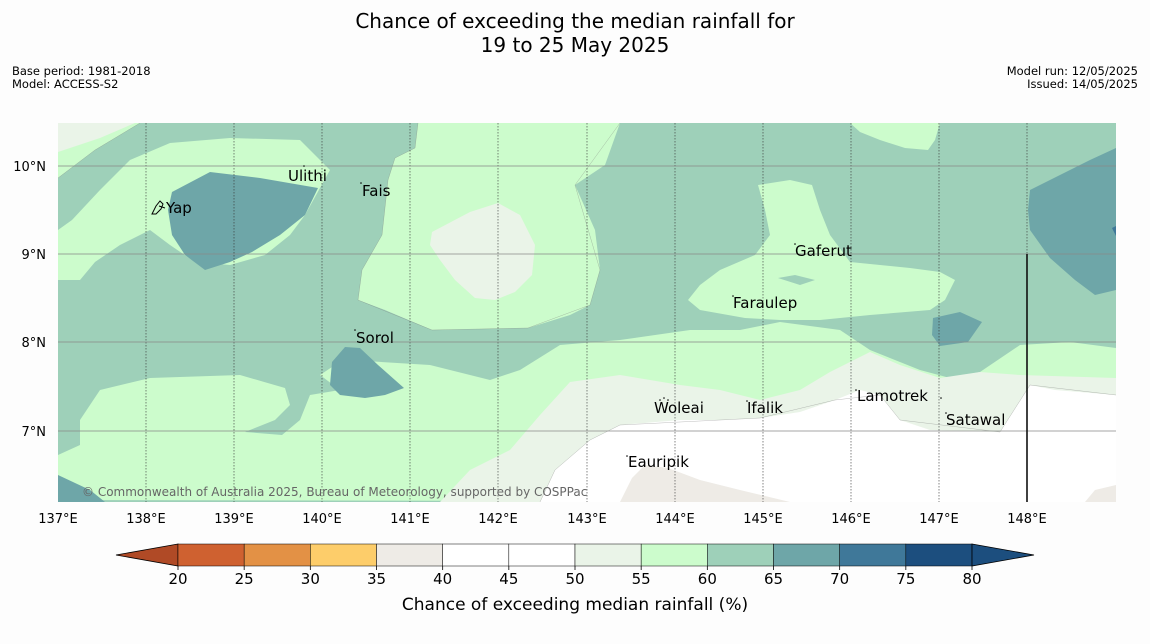  I want to click on colorbar-cells, so click(575, 555).